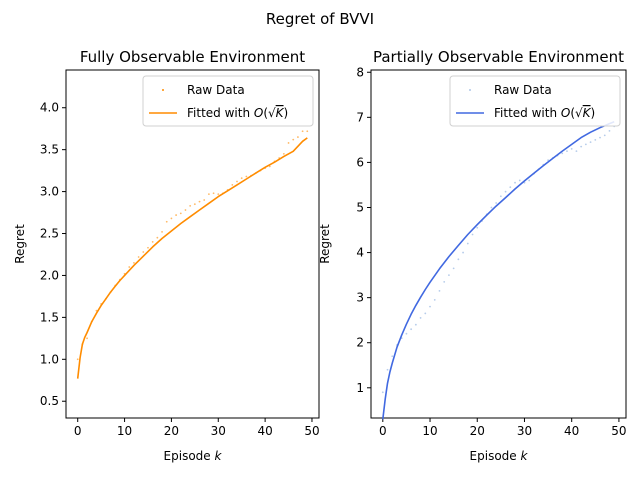  I want to click on y-tick-label: 2, so click(360, 343).